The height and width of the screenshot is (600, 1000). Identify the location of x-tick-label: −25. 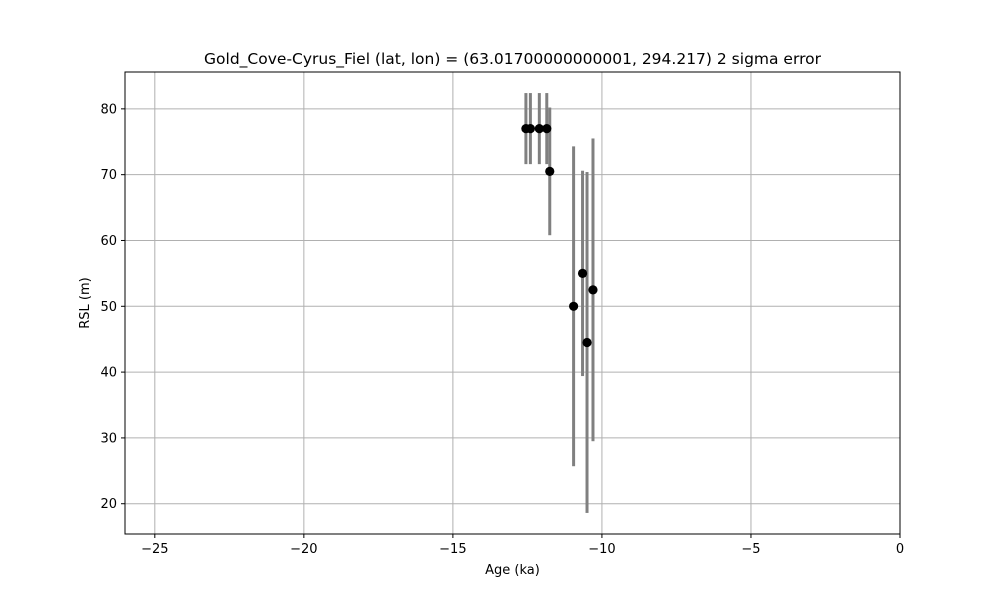
(154, 549).